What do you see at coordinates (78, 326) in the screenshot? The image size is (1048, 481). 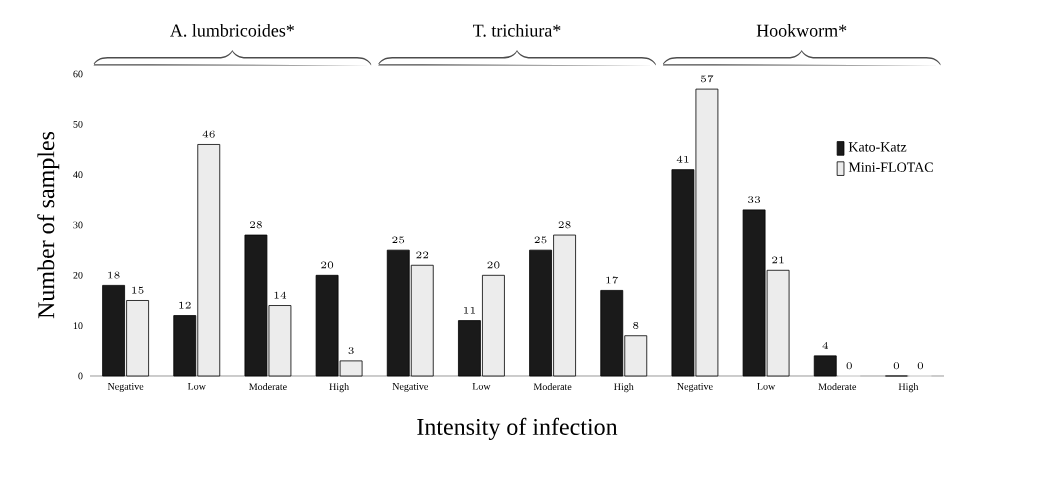 I see `y-tick-label: 10` at bounding box center [78, 326].